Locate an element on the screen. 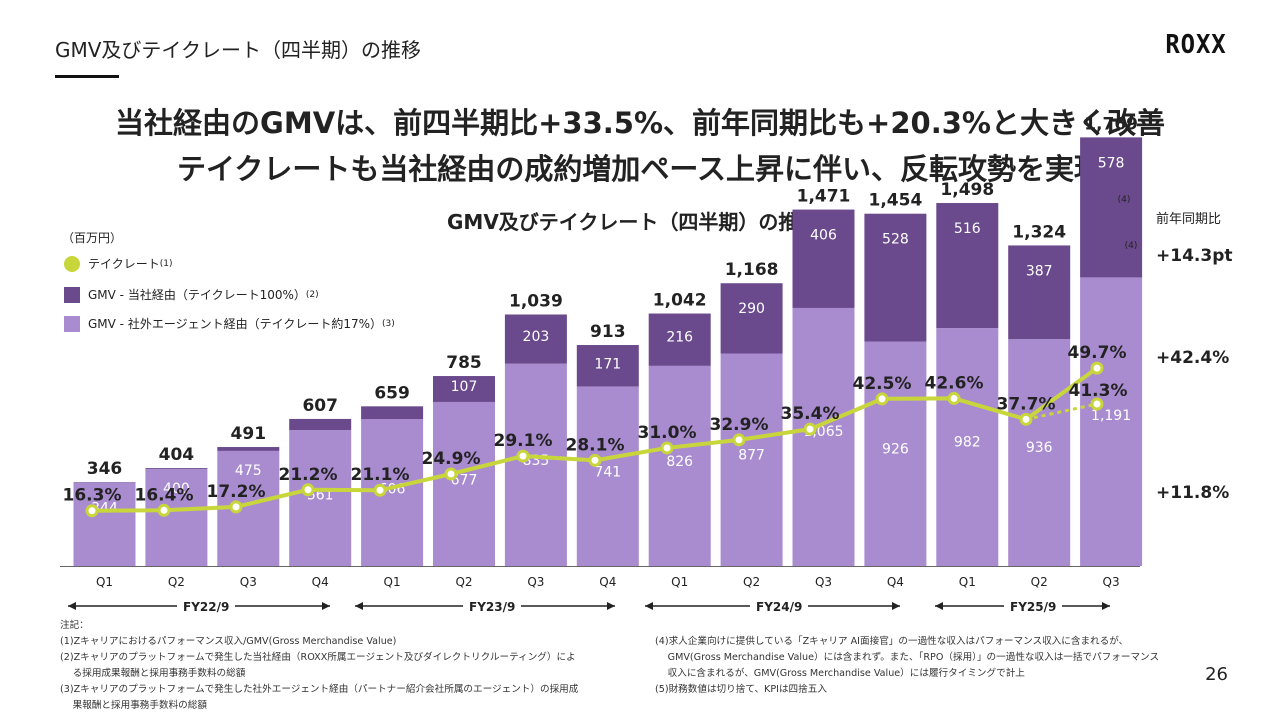  bar-own-label: 203 is located at coordinates (536, 337).